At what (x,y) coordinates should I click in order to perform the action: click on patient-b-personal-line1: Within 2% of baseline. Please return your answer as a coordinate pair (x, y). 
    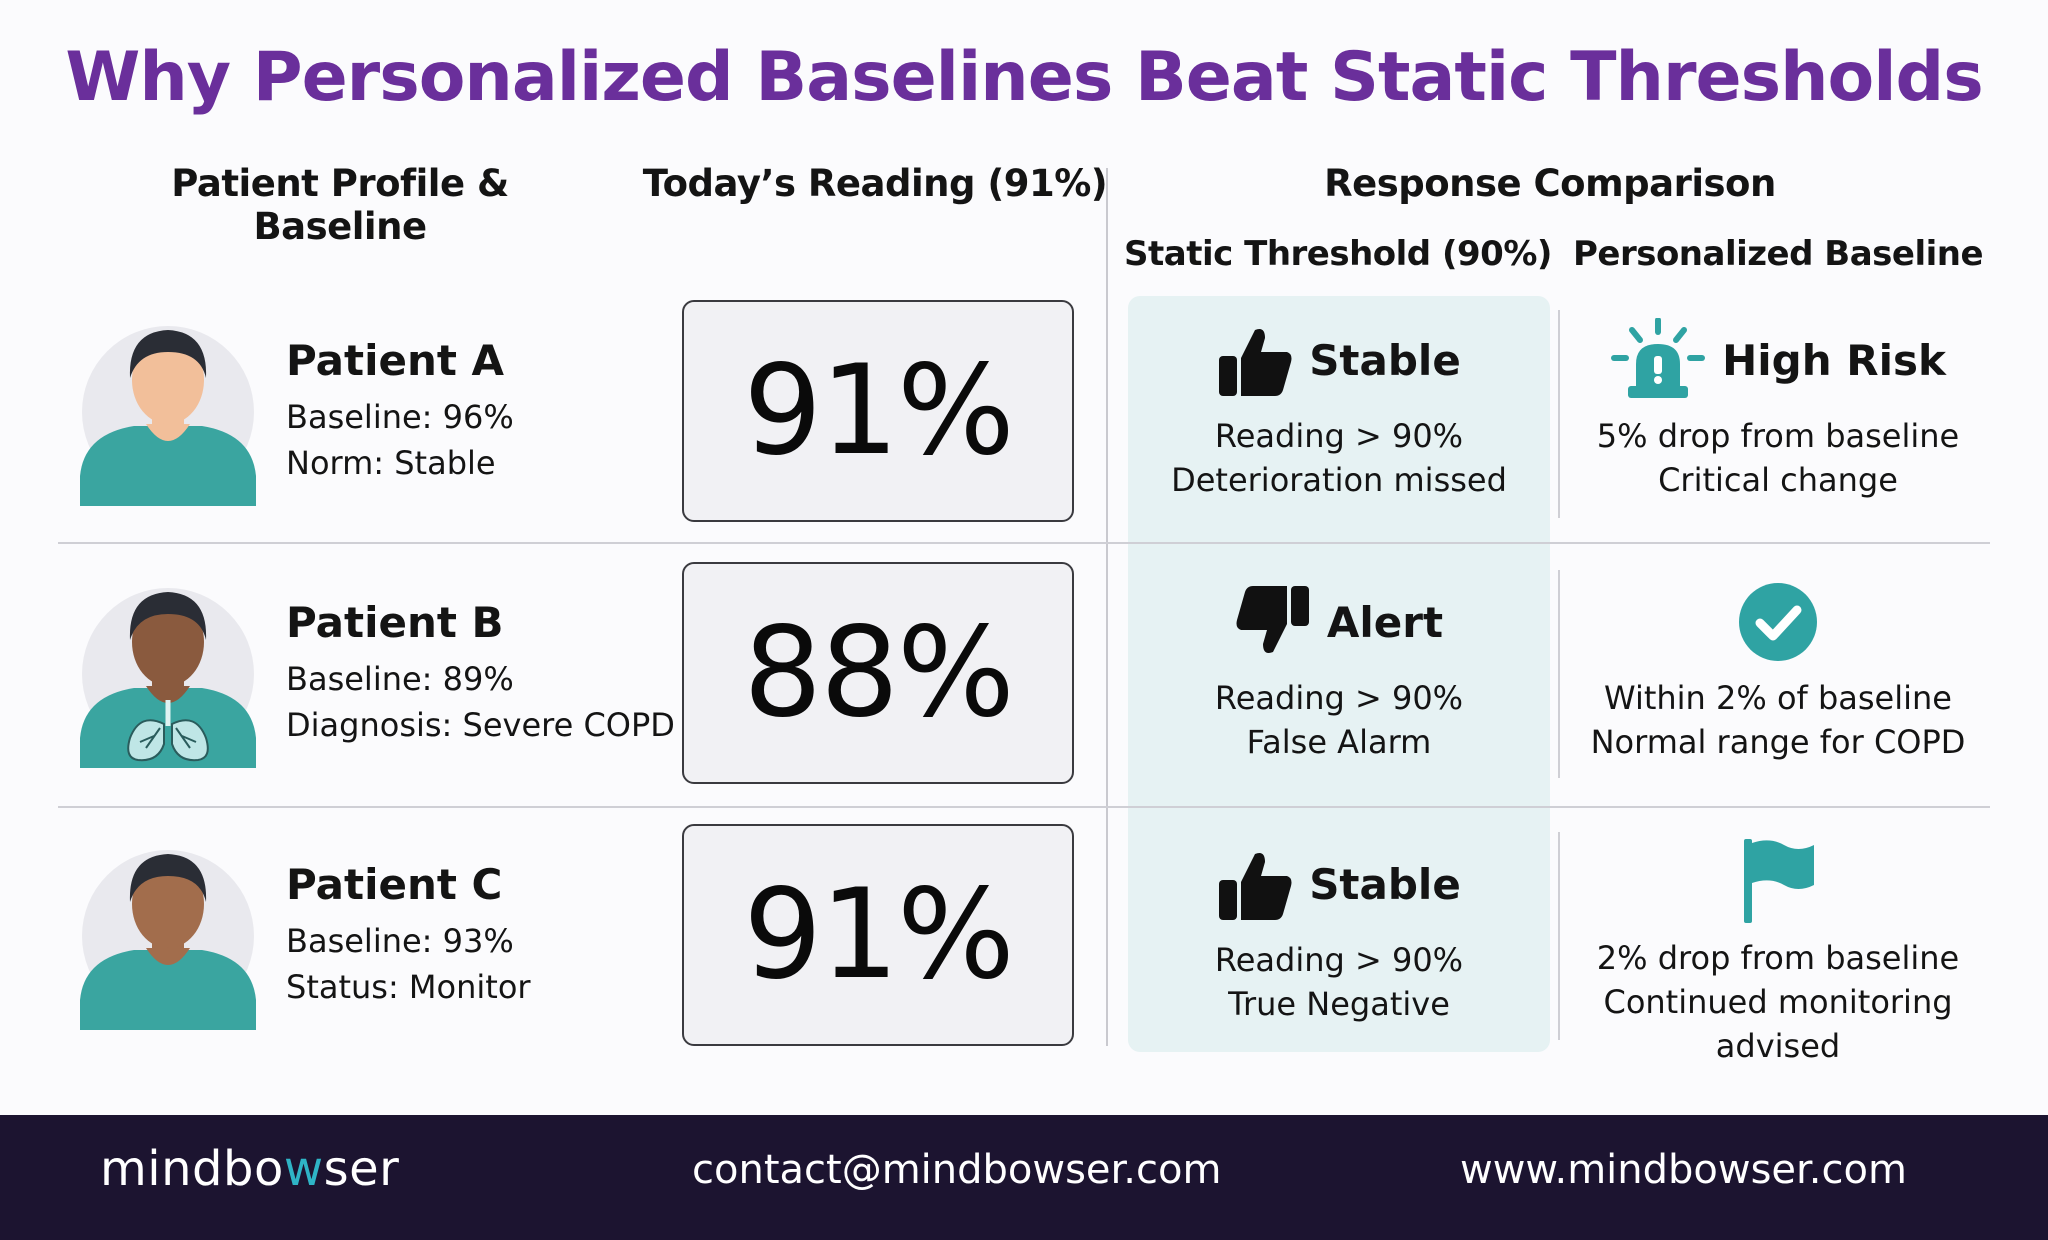
    Looking at the image, I should click on (1778, 698).